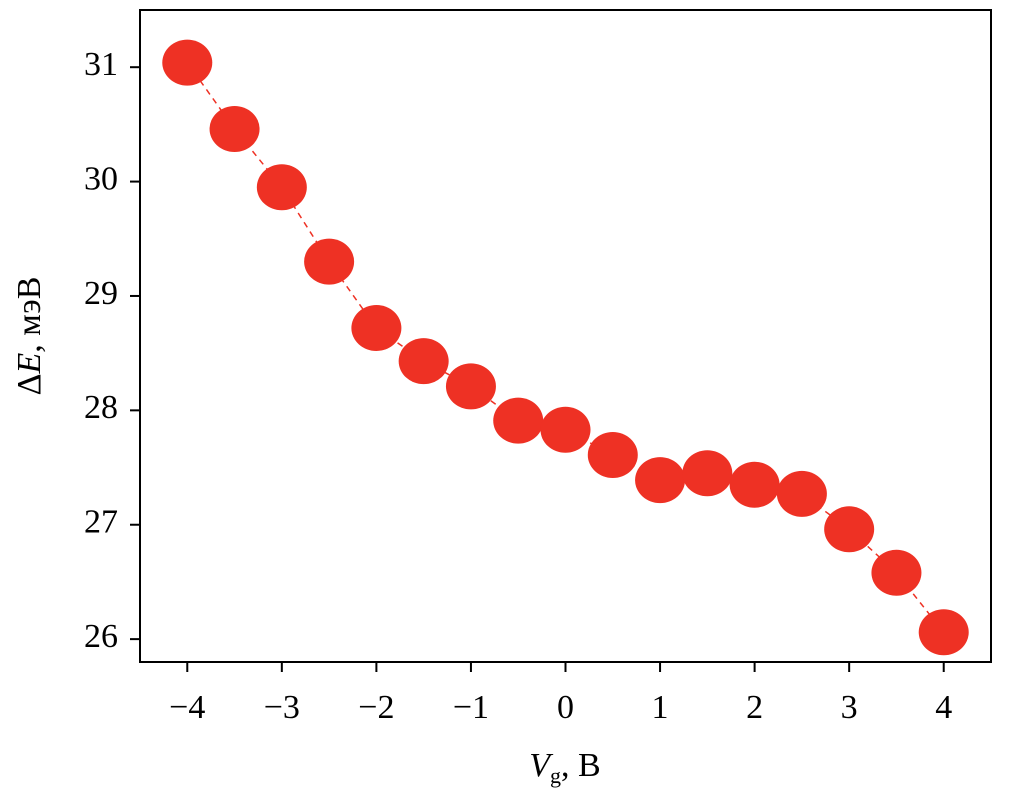 The height and width of the screenshot is (803, 1010). What do you see at coordinates (565, 707) in the screenshot?
I see `x-tick-label: 0` at bounding box center [565, 707].